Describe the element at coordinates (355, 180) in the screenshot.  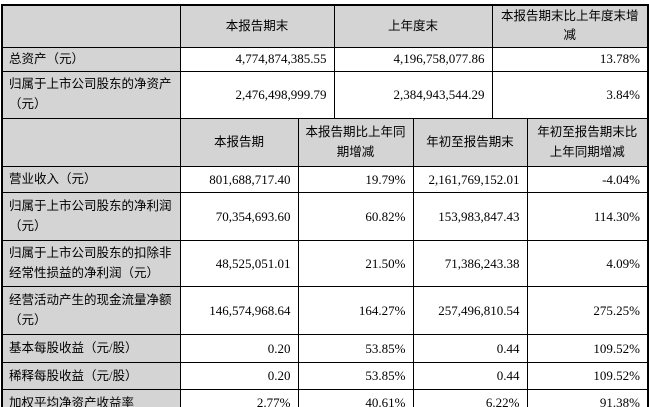
I see `cell-yoy-change: 19.79%` at that location.